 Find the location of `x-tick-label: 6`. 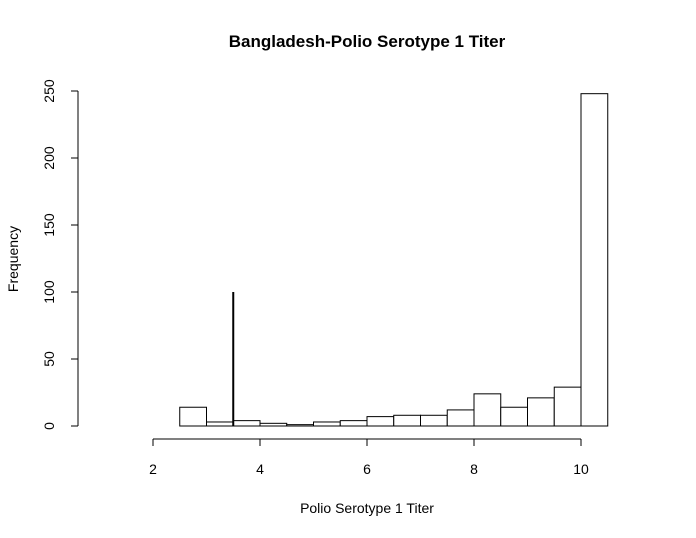

x-tick-label: 6 is located at coordinates (367, 469).